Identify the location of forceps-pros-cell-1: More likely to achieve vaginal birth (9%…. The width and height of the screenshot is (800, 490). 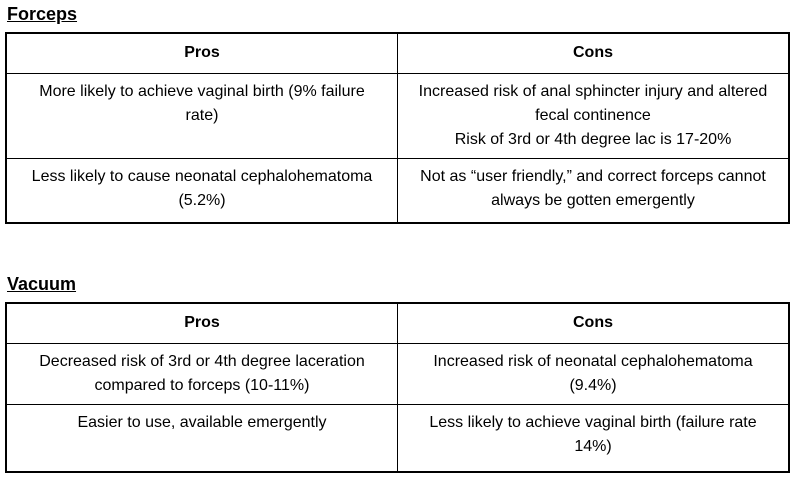
(201, 115).